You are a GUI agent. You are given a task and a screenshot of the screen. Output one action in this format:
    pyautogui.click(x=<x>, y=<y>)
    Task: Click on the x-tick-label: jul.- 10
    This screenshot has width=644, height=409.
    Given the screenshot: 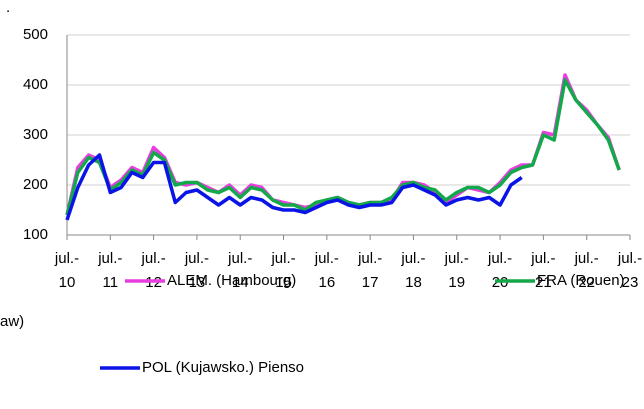 What is the action you would take?
    pyautogui.click(x=66, y=270)
    